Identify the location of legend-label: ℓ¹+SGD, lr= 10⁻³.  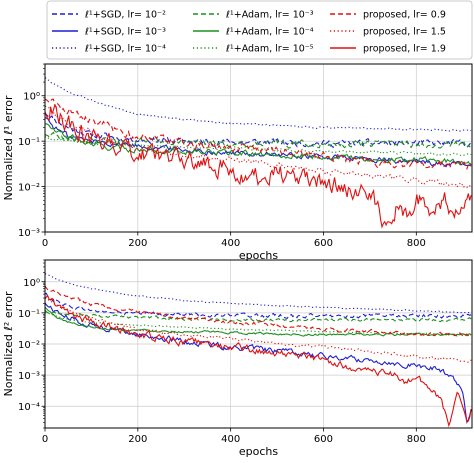
(125, 32).